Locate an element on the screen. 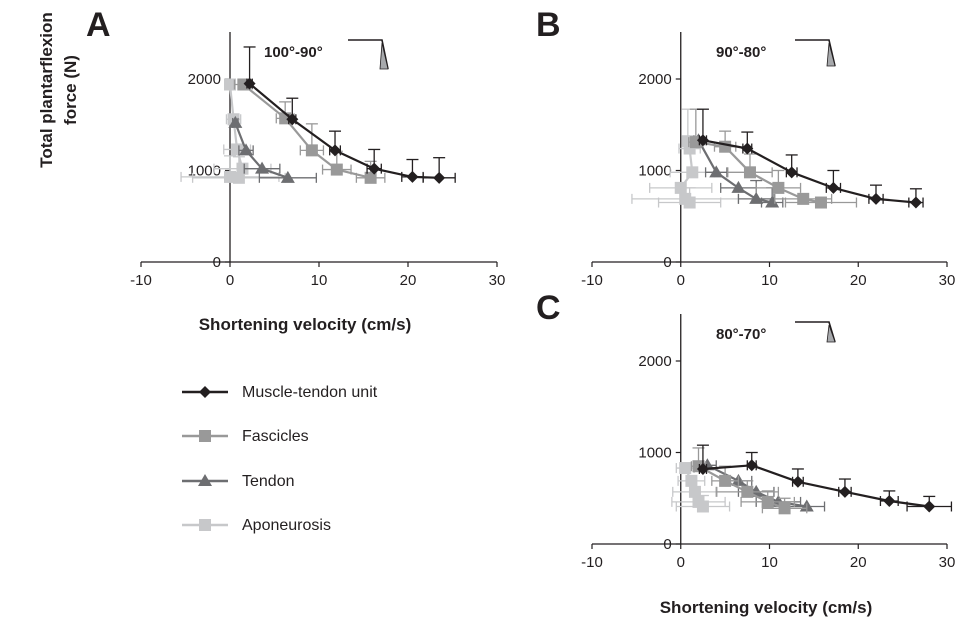  panel-b-x-tick-label: 20 is located at coordinates (858, 280).